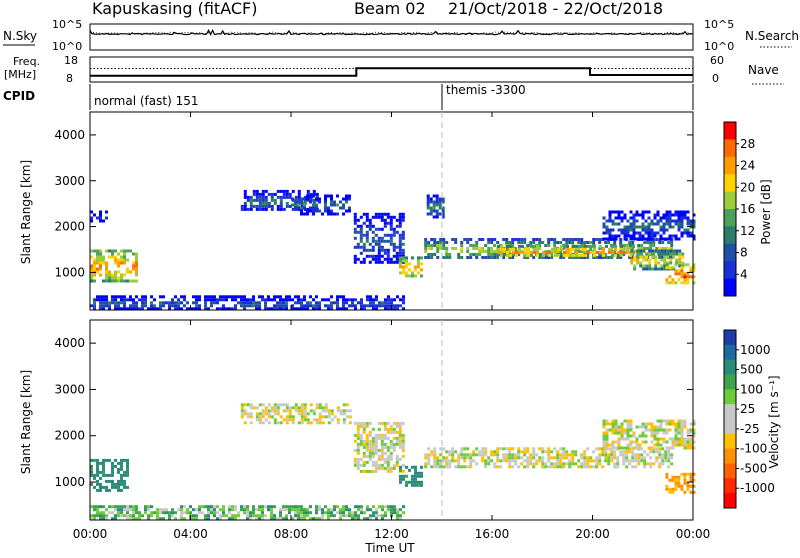 The height and width of the screenshot is (558, 800). I want to click on colorbar-swatch, so click(730, 427).